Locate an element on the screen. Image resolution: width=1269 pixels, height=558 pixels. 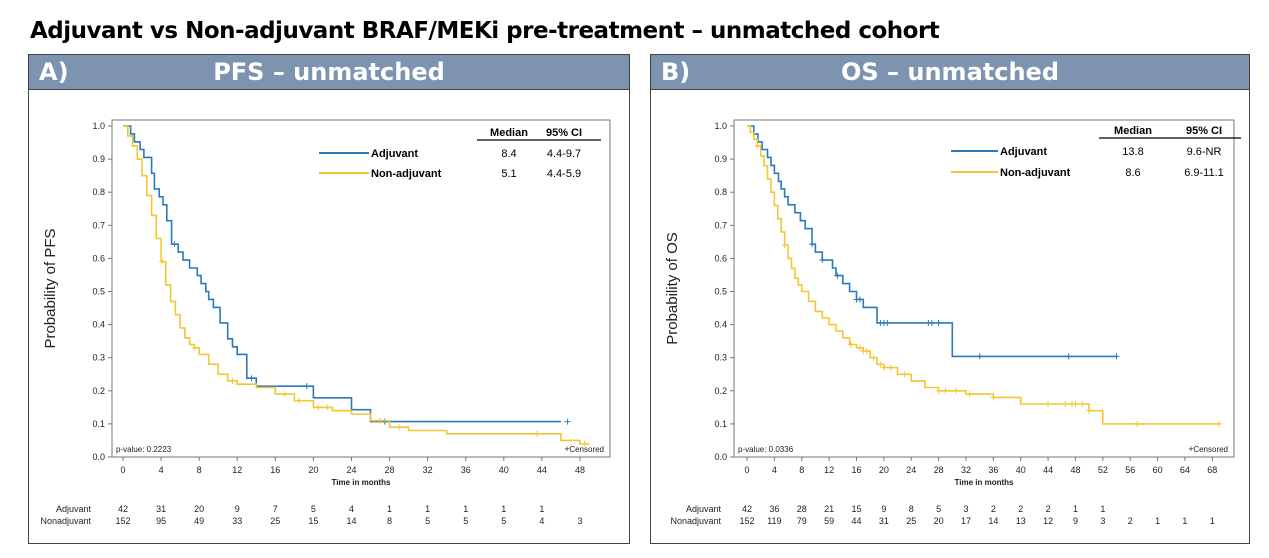
censored-symbol: + is located at coordinates (1190, 449).